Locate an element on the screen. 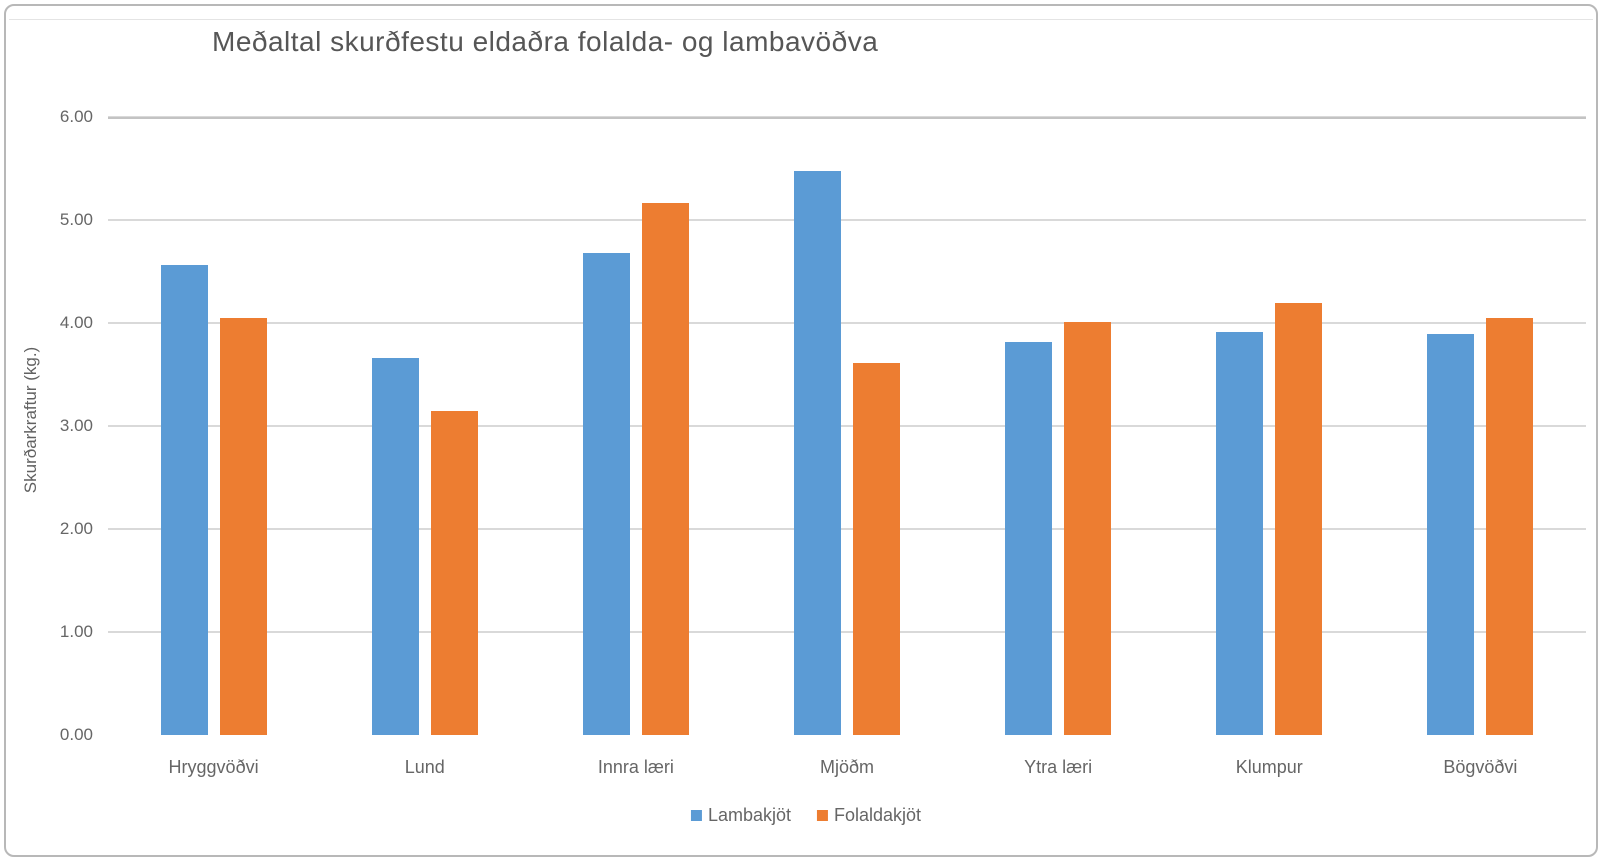  legend: Lambakjöt Folaldakjöt is located at coordinates (805, 815).